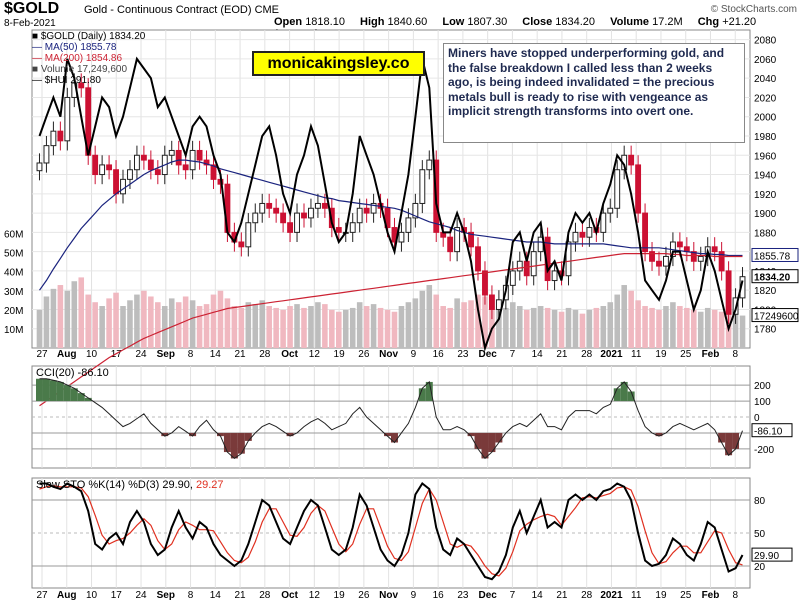 The width and height of the screenshot is (803, 605). What do you see at coordinates (764, 450) in the screenshot?
I see `cci-tick-label: -200` at bounding box center [764, 450].